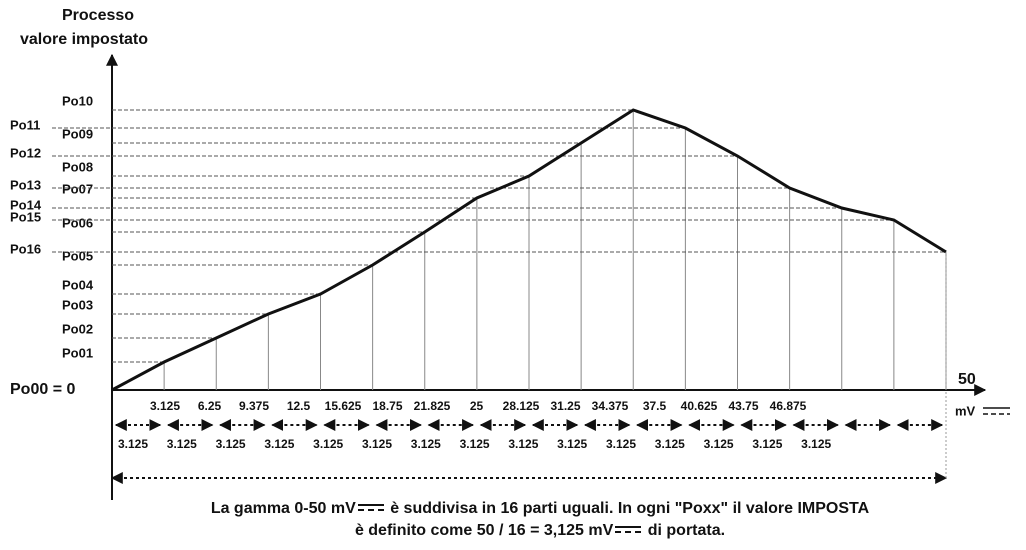  Describe the element at coordinates (699, 406) in the screenshot. I see `x-tick-label: 40.625` at that location.